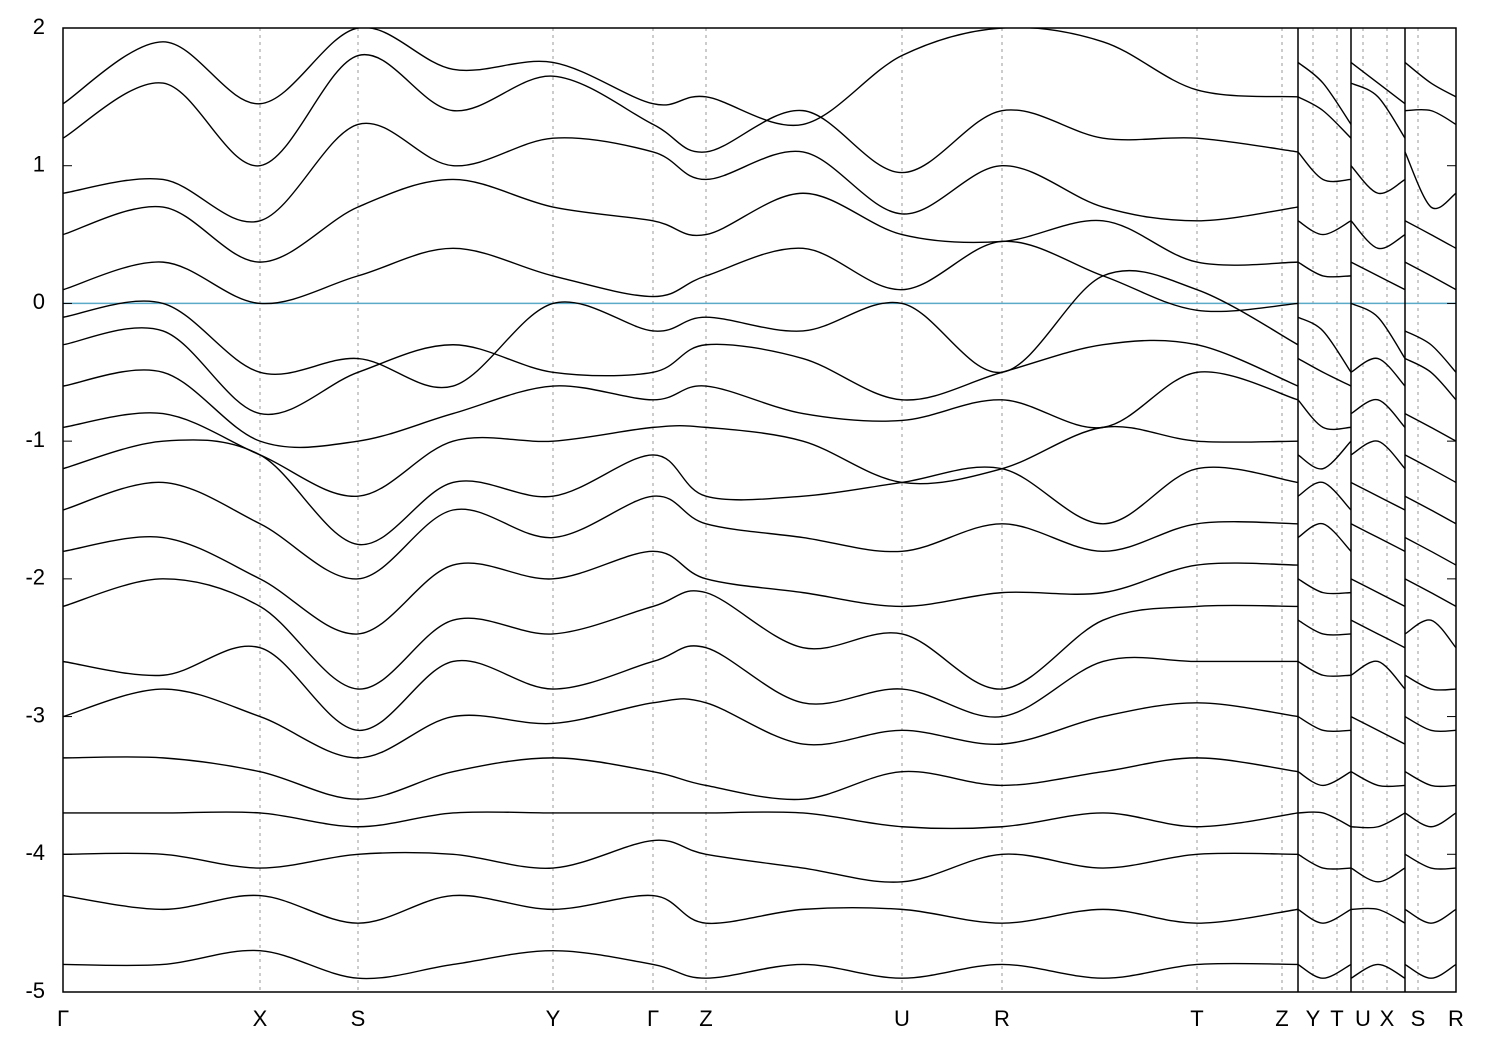 The width and height of the screenshot is (1500, 1050). Describe the element at coordinates (35, 990) in the screenshot. I see `y-tick-label: -5` at that location.